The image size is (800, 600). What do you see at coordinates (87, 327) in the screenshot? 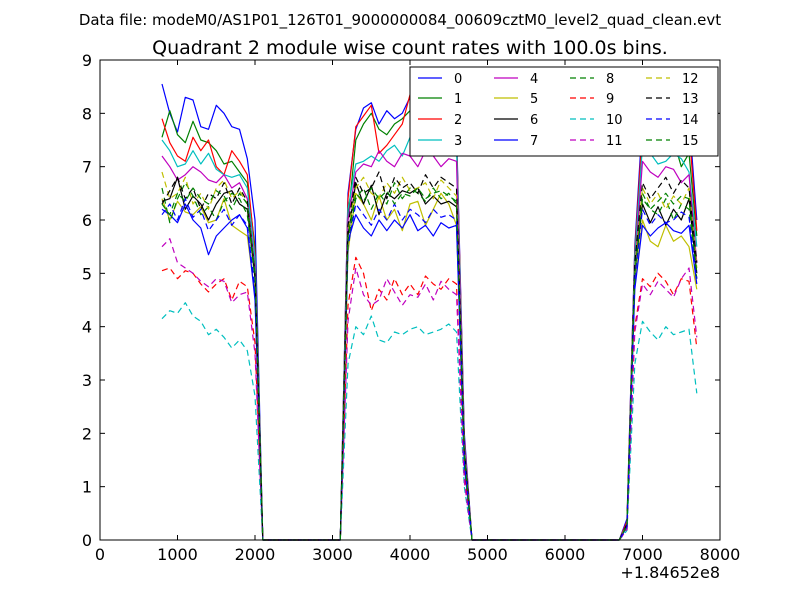
I see `y-tick-label: 4` at bounding box center [87, 327].